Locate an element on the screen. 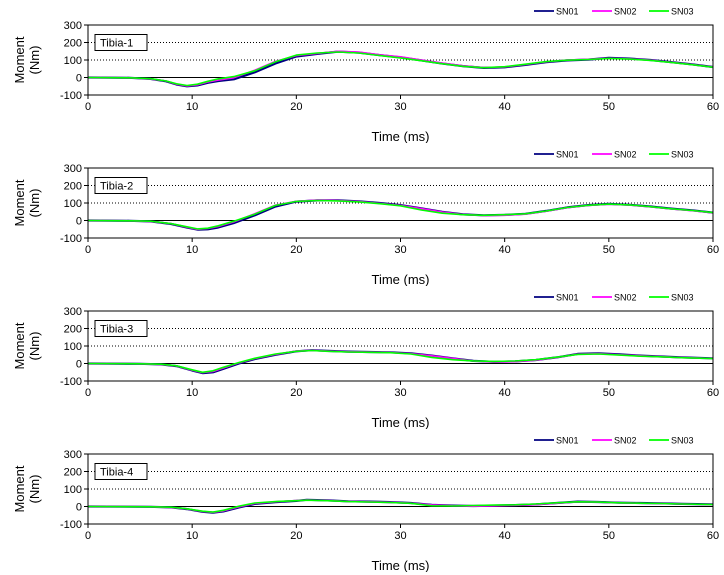  series-line-sn02 is located at coordinates (400, 68).